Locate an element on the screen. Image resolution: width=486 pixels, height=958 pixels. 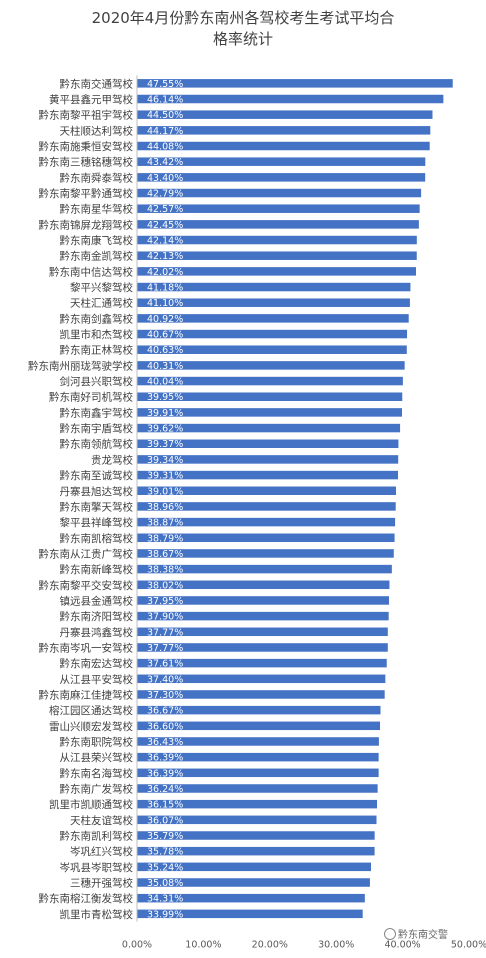
bar-value-label: 38.02% is located at coordinates (165, 585).